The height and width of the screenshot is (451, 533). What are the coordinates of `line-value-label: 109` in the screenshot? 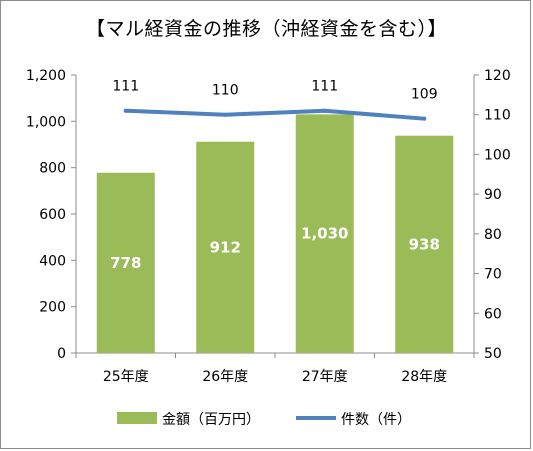 It's located at (424, 95).